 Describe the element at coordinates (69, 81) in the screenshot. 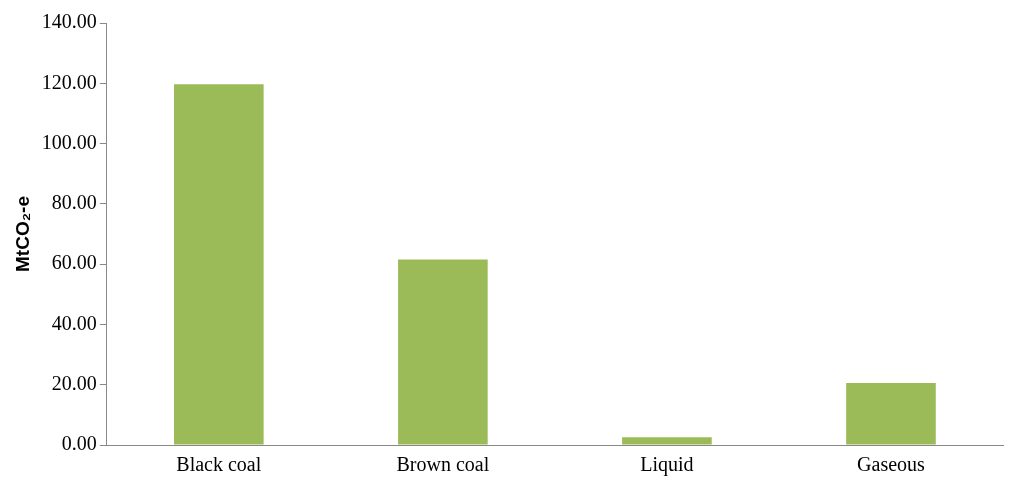

I see `y-tick-label: 120.00` at that location.